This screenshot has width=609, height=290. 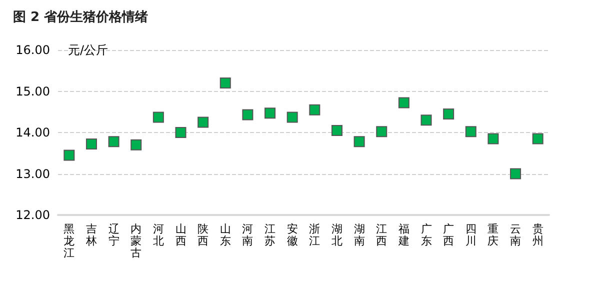 I want to click on x-tick-label: 广西, so click(x=448, y=235).